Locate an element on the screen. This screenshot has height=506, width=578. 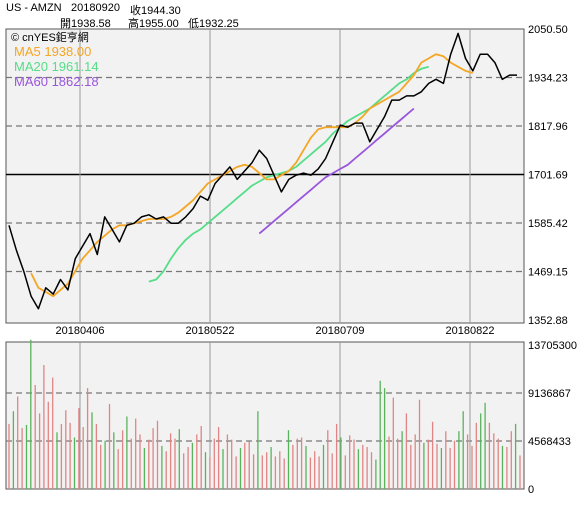
high-price-label: 高1955.00 is located at coordinates (153, 24).